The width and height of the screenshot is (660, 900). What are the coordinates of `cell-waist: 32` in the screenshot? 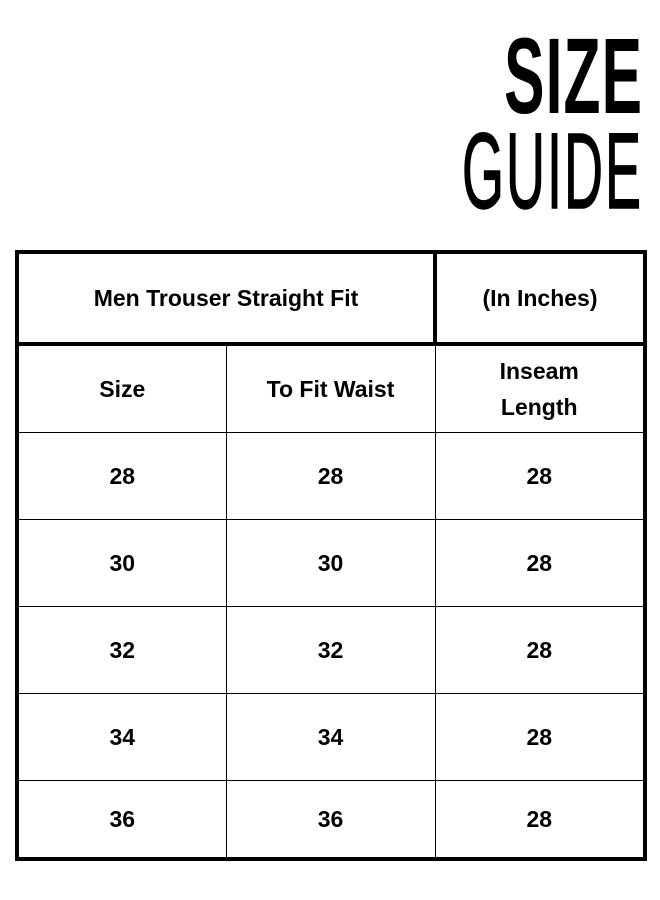 It's located at (330, 650).